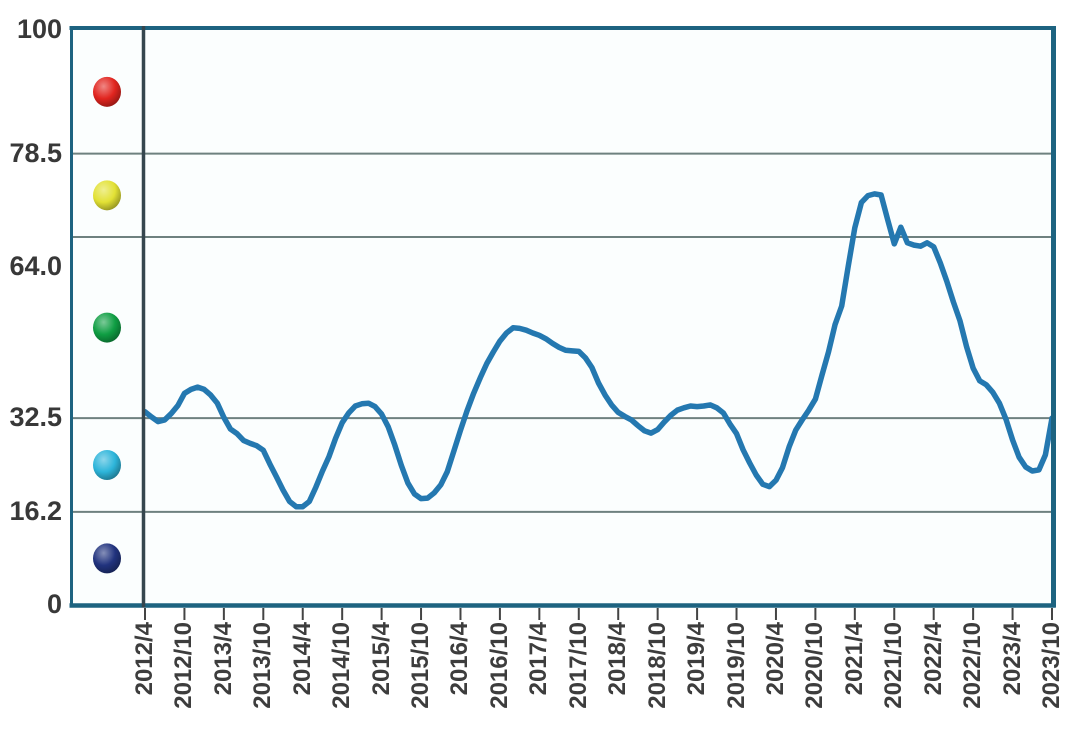 This screenshot has height=738, width=1080. What do you see at coordinates (144, 659) in the screenshot?
I see `x-tick-label: 2012/4` at bounding box center [144, 659].